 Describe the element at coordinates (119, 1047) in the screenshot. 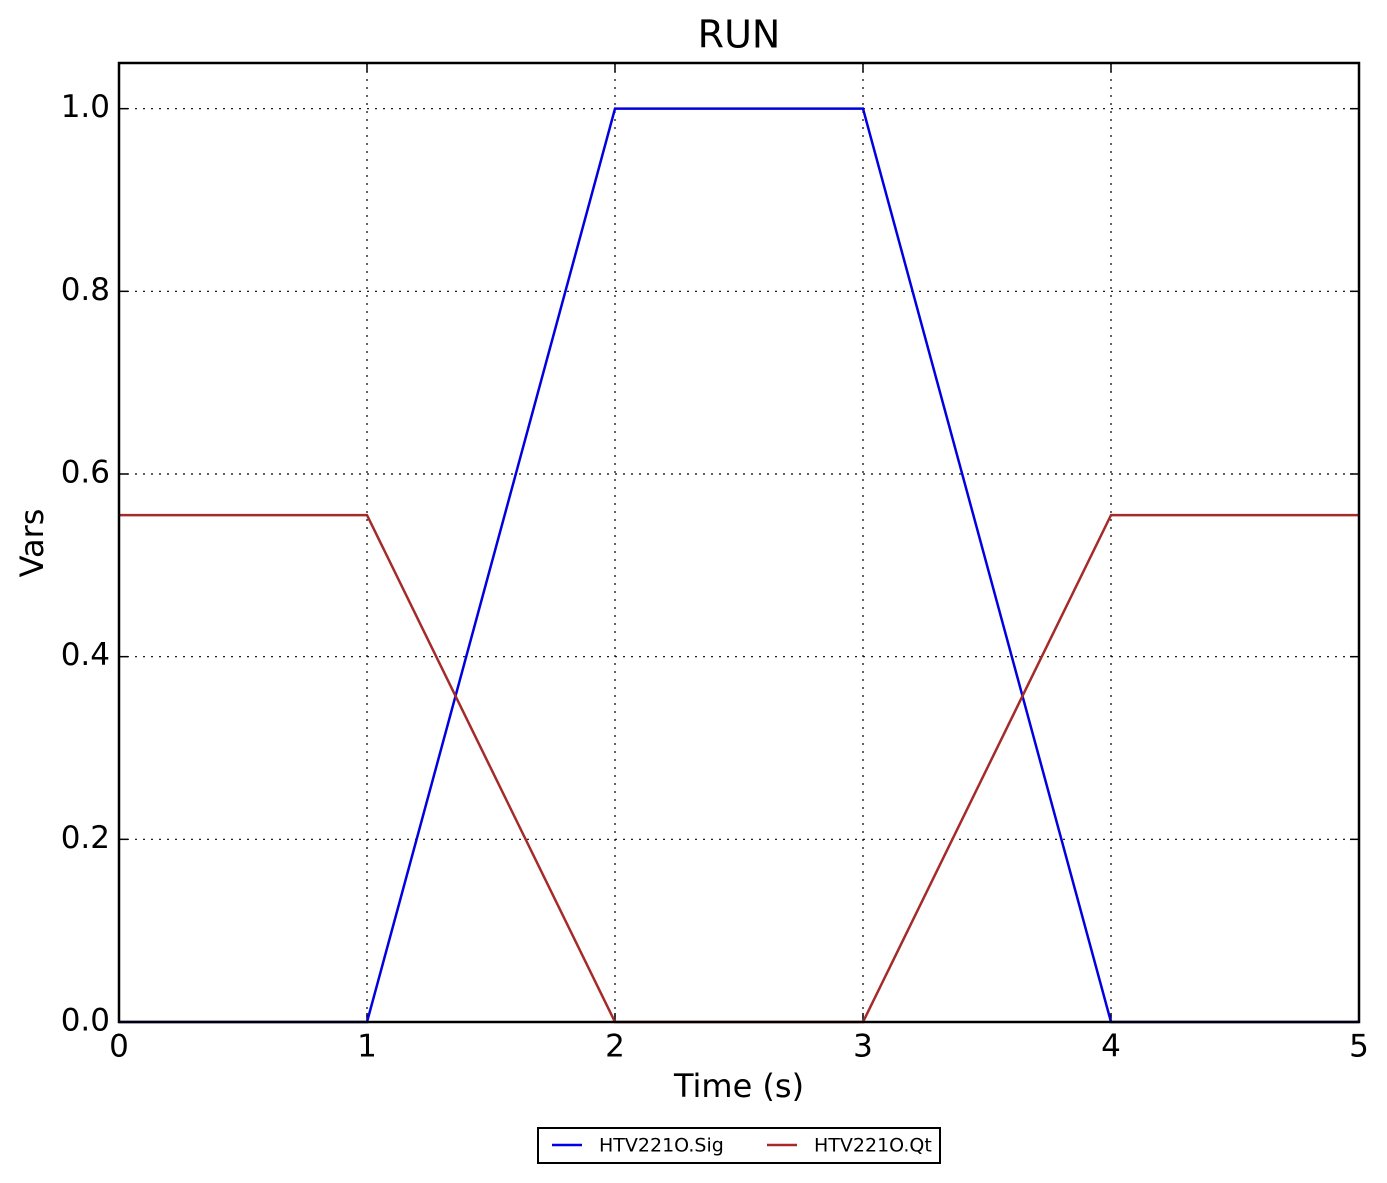

I see `x-tick-label: 0` at that location.